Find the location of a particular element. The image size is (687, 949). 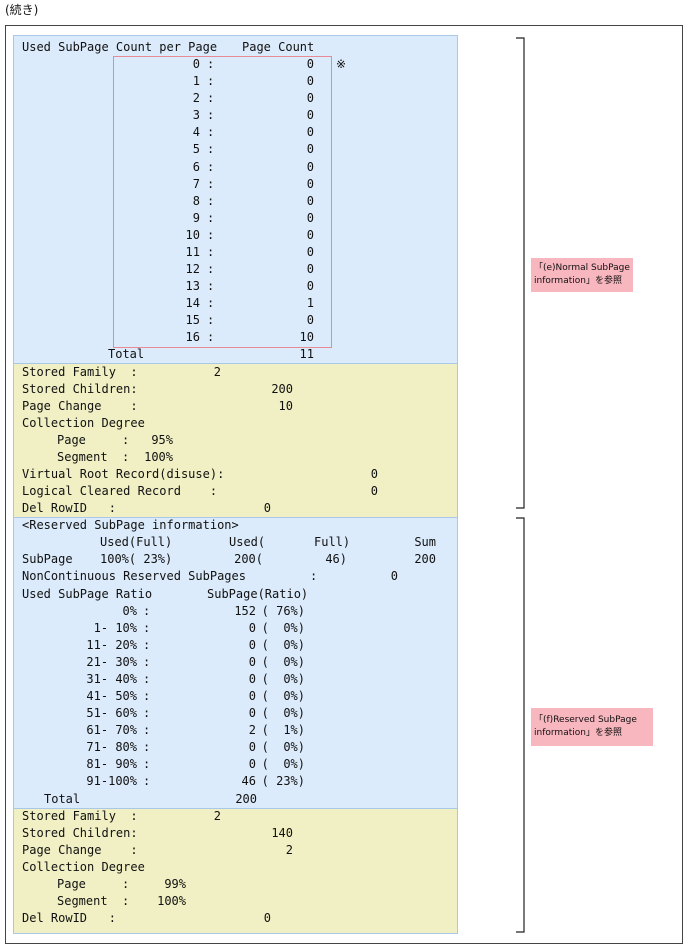

ratio-range: 21- 30% is located at coordinates (111, 661).